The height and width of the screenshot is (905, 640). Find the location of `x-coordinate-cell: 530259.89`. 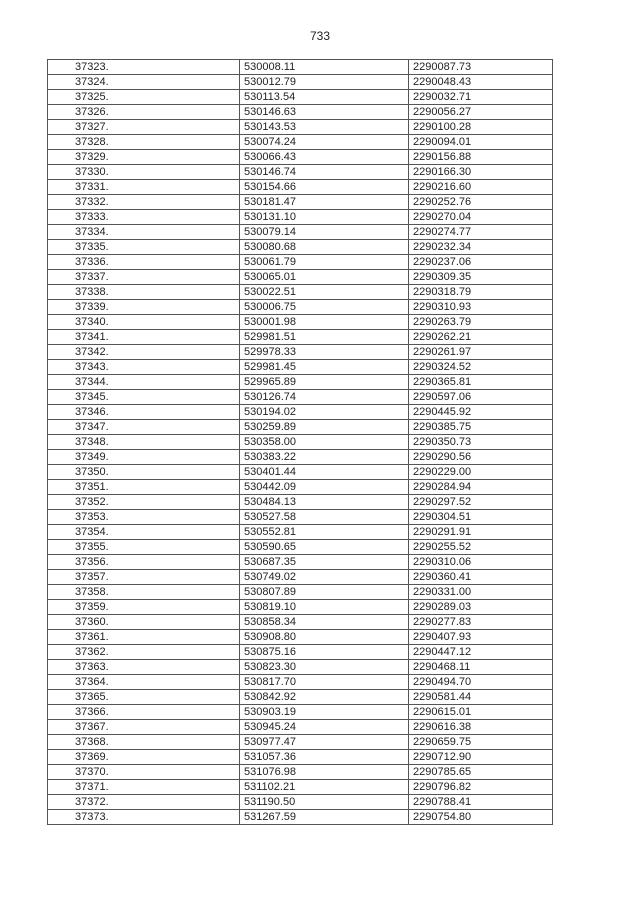

x-coordinate-cell: 530259.89 is located at coordinates (324, 427).